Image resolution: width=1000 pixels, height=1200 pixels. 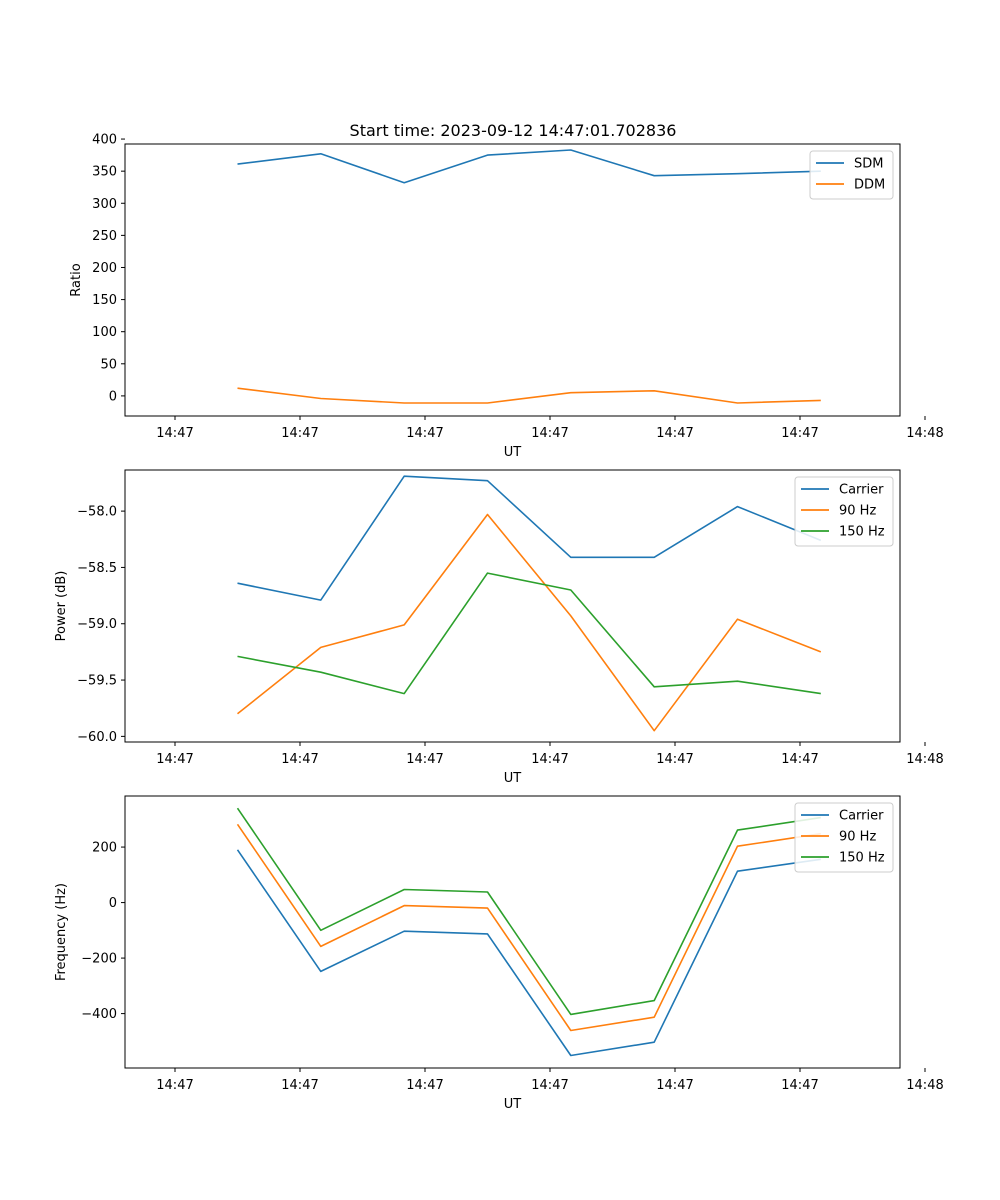 What do you see at coordinates (97, 568) in the screenshot?
I see `y-tick-label: −58.5` at bounding box center [97, 568].